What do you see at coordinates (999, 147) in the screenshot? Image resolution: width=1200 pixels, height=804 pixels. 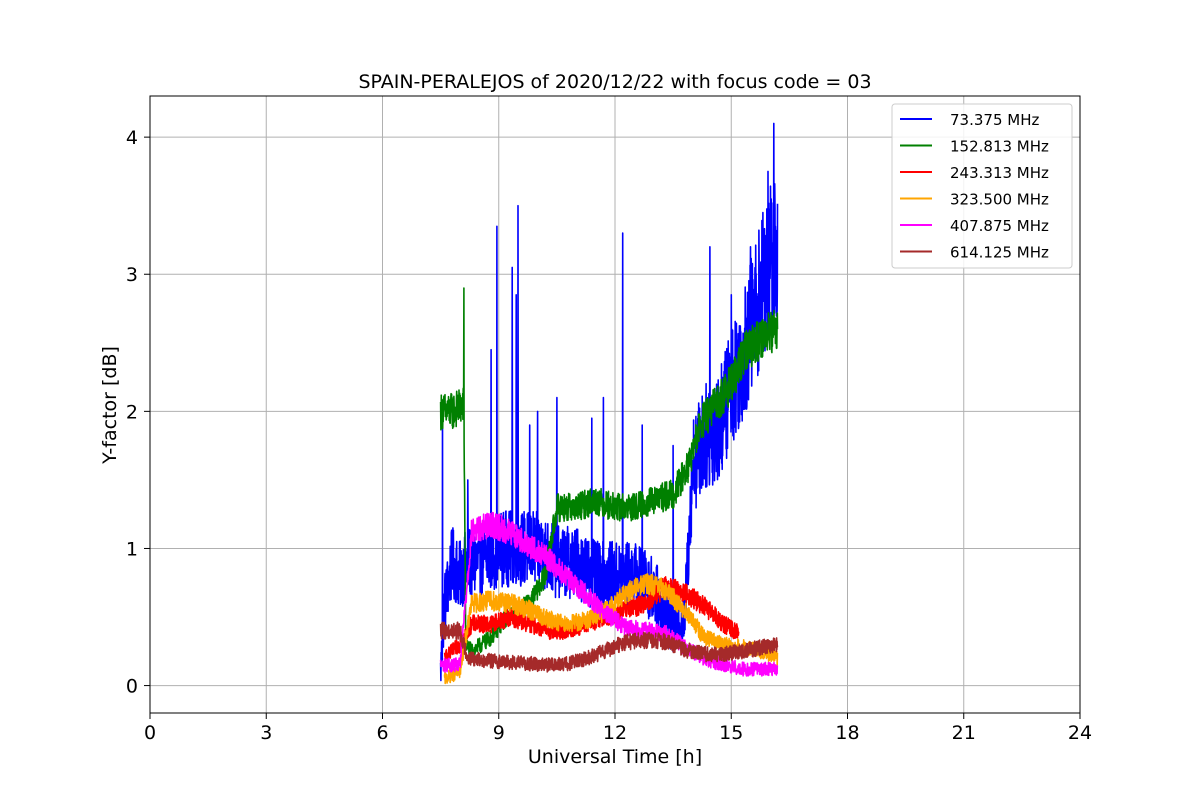 I see `legend-entry-label: 152.813 MHz` at bounding box center [999, 147].